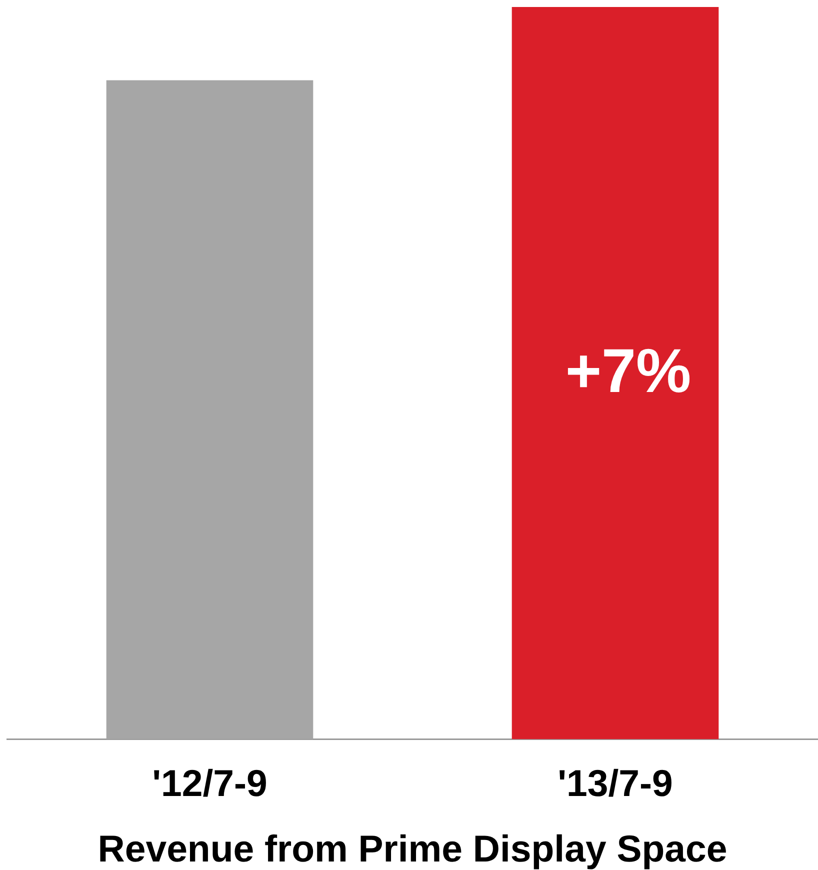  I want to click on annotation: +7%, so click(628, 371).